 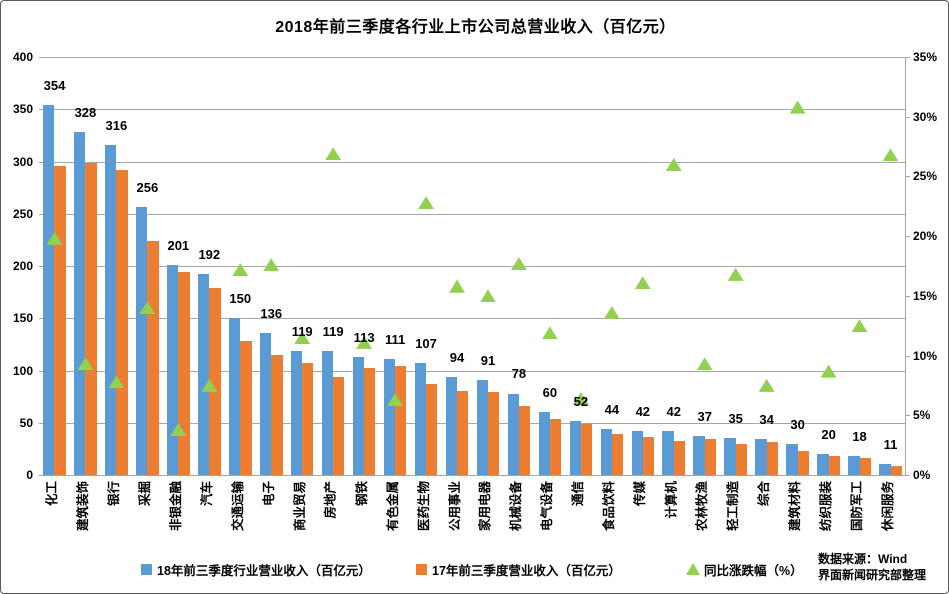 I want to click on value-label-电子: 136, so click(x=271, y=313).